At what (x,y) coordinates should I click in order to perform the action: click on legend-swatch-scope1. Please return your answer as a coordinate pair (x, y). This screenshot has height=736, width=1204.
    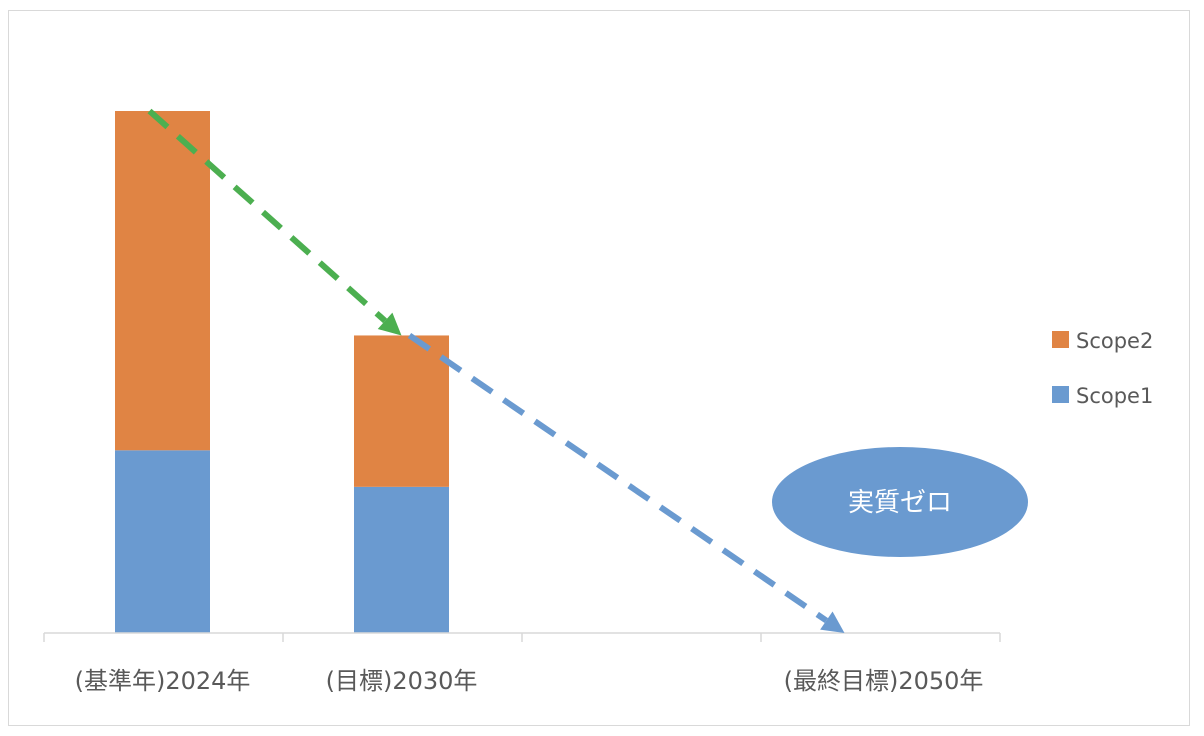
    Looking at the image, I should click on (1060, 394).